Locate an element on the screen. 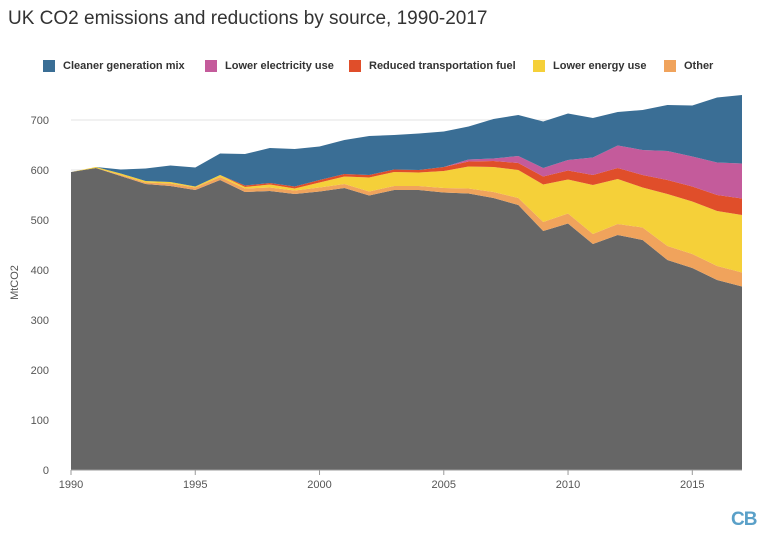 This screenshot has width=762, height=539. area-reduced-transportation-fuel is located at coordinates (406, 188).